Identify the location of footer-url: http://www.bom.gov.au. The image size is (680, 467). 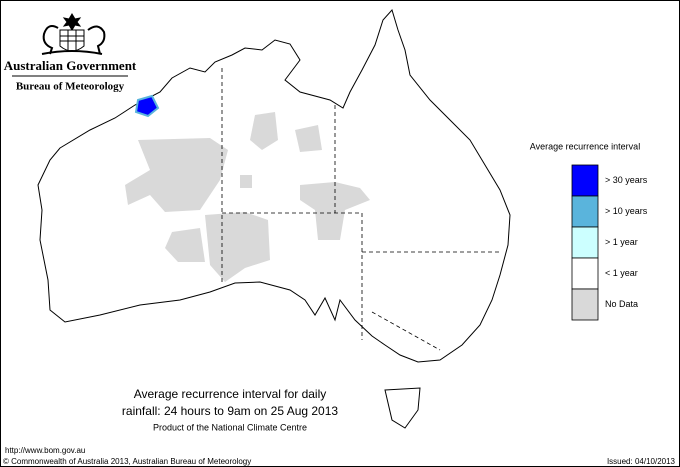
(45, 450).